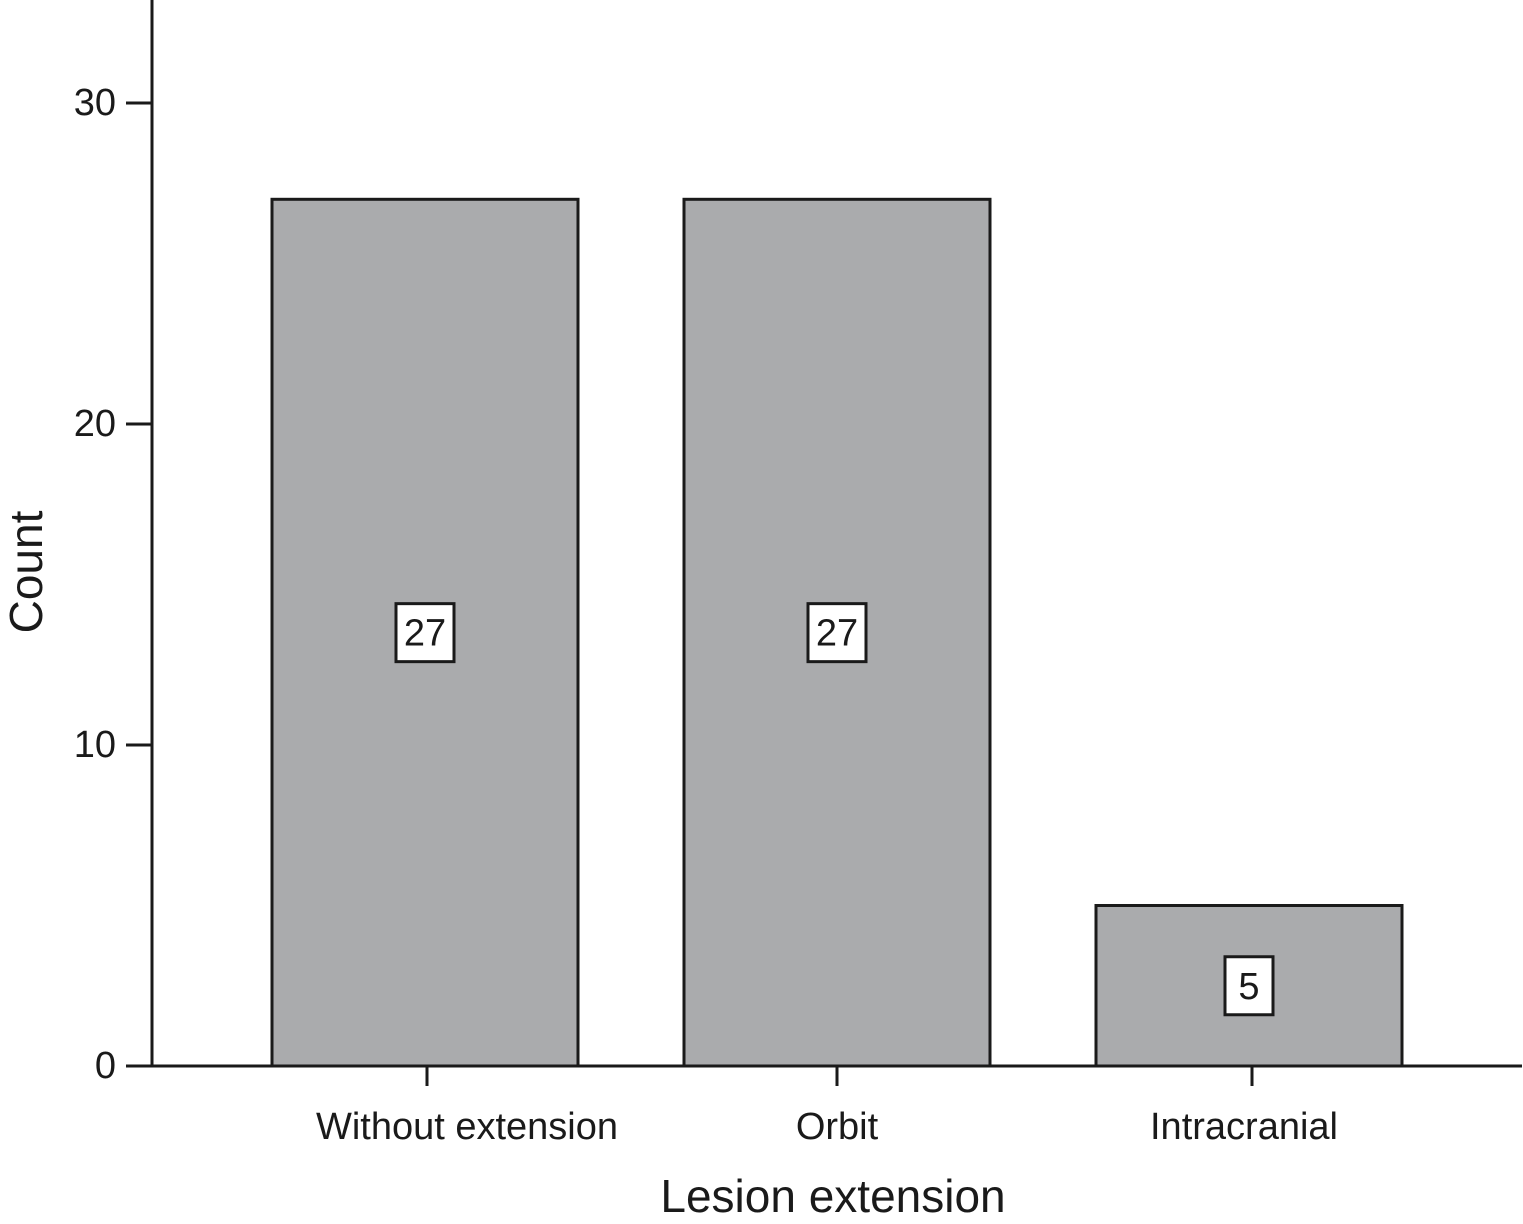 The image size is (1523, 1224). What do you see at coordinates (832, 1196) in the screenshot?
I see `x-axis-title: Lesion extension` at bounding box center [832, 1196].